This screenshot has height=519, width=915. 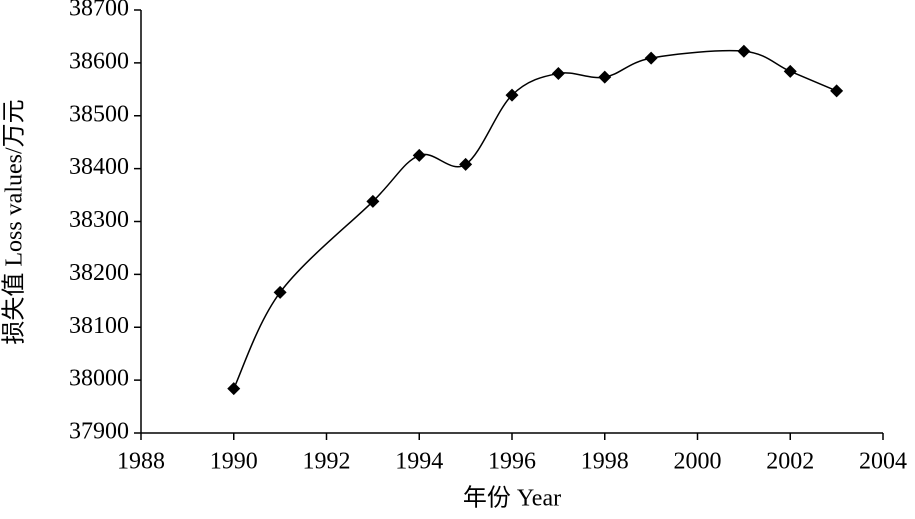 I want to click on y-tick-label: 38700, so click(x=99, y=11).